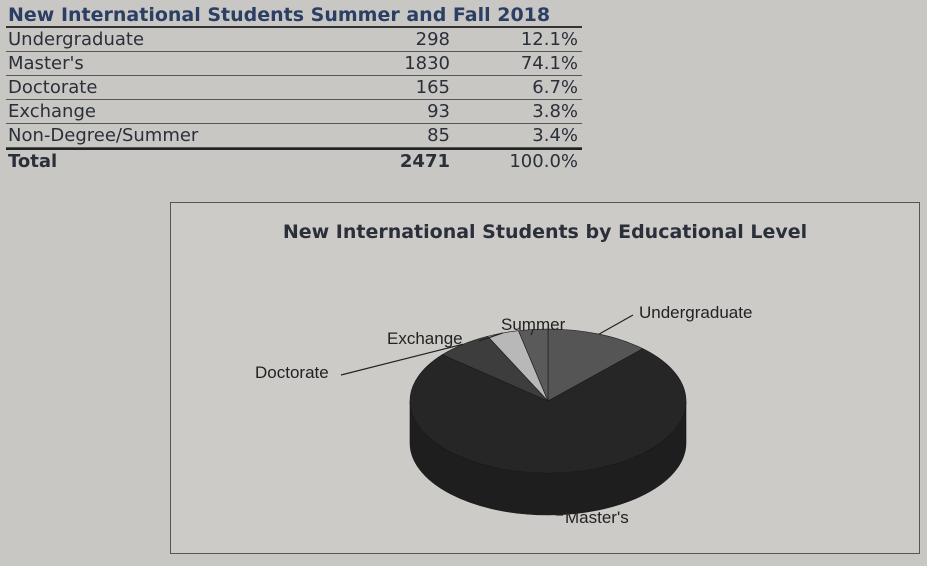  What do you see at coordinates (432, 39) in the screenshot?
I see `row-count: 298` at bounding box center [432, 39].